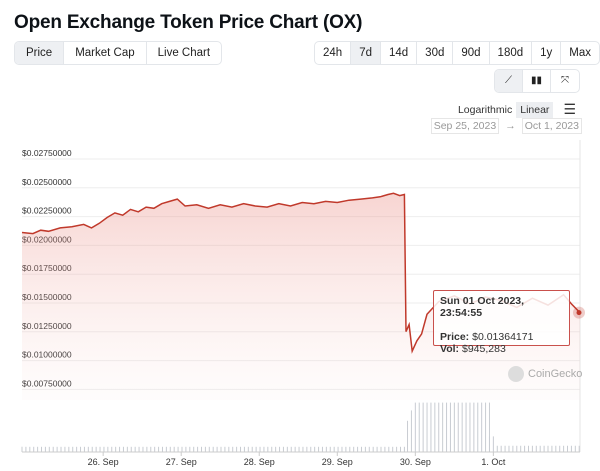 This screenshot has height=471, width=600. Describe the element at coordinates (47, 182) in the screenshot. I see `y-tick-label: $0.02500000` at that location.